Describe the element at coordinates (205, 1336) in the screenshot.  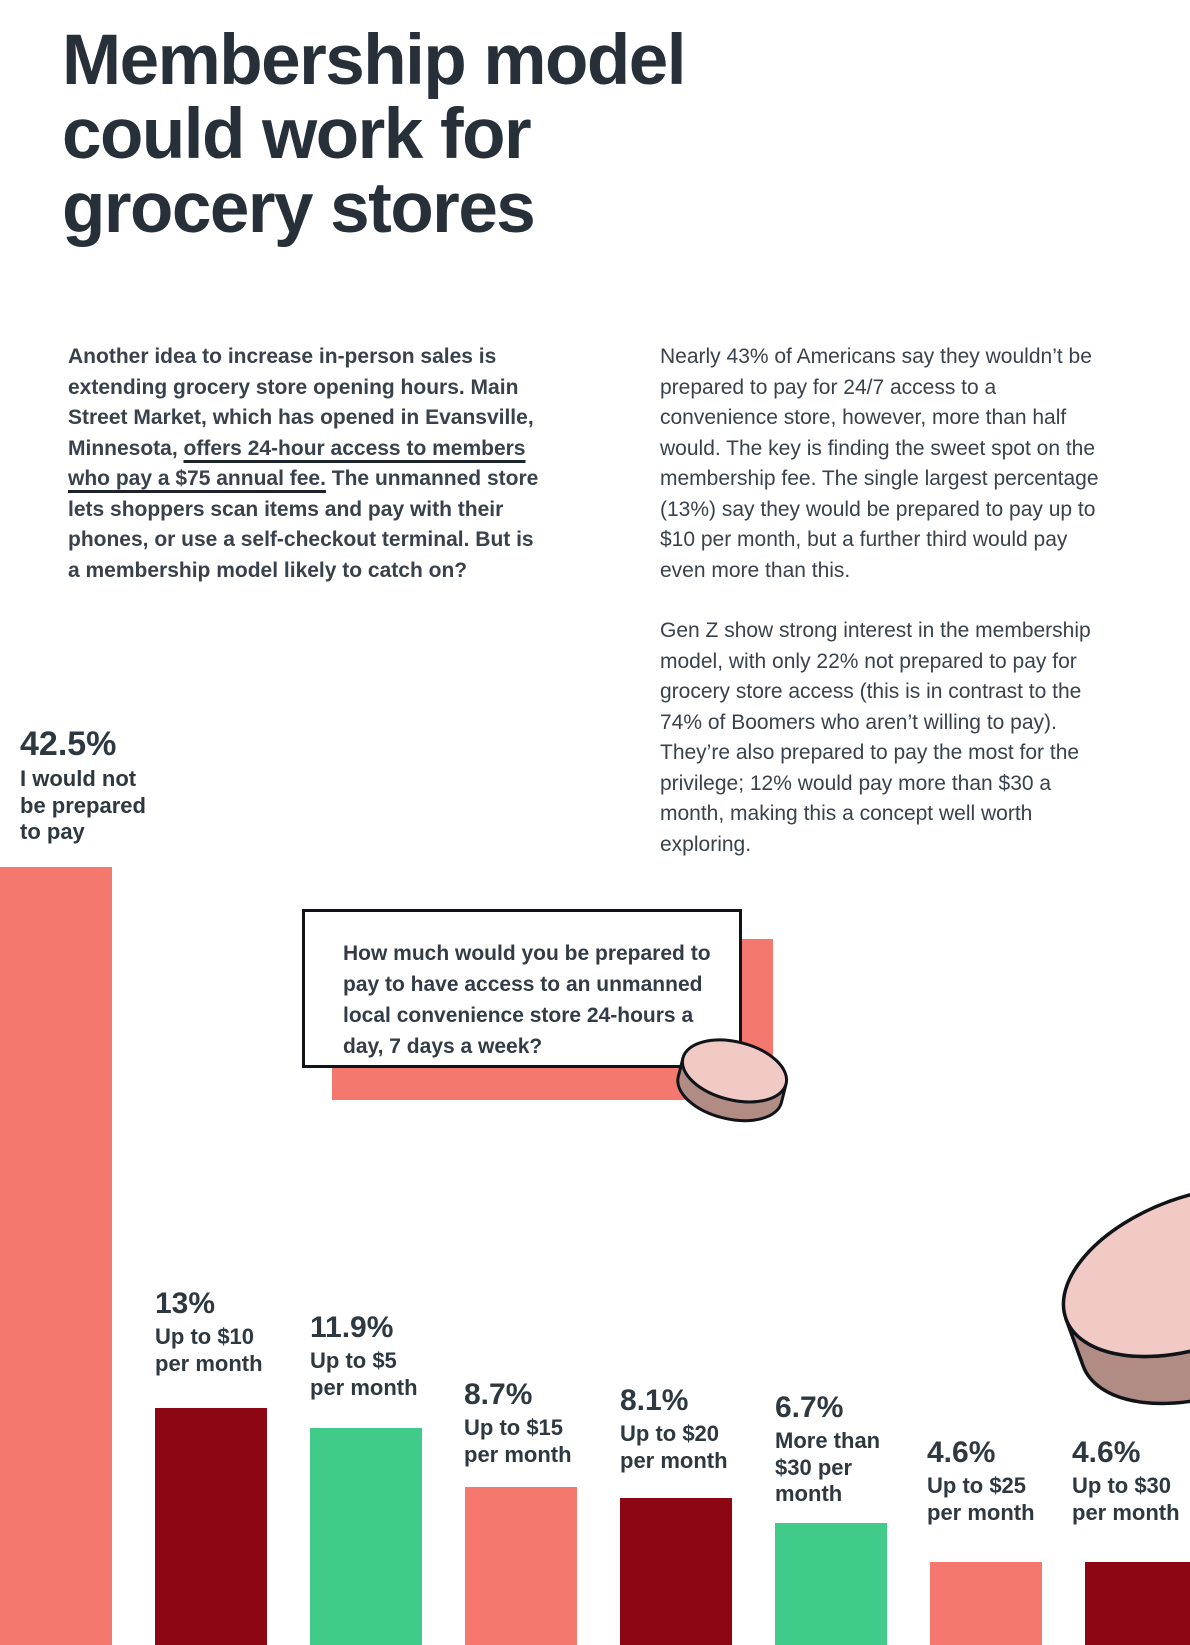
I see `bar-category-line: Up to $10` at that location.